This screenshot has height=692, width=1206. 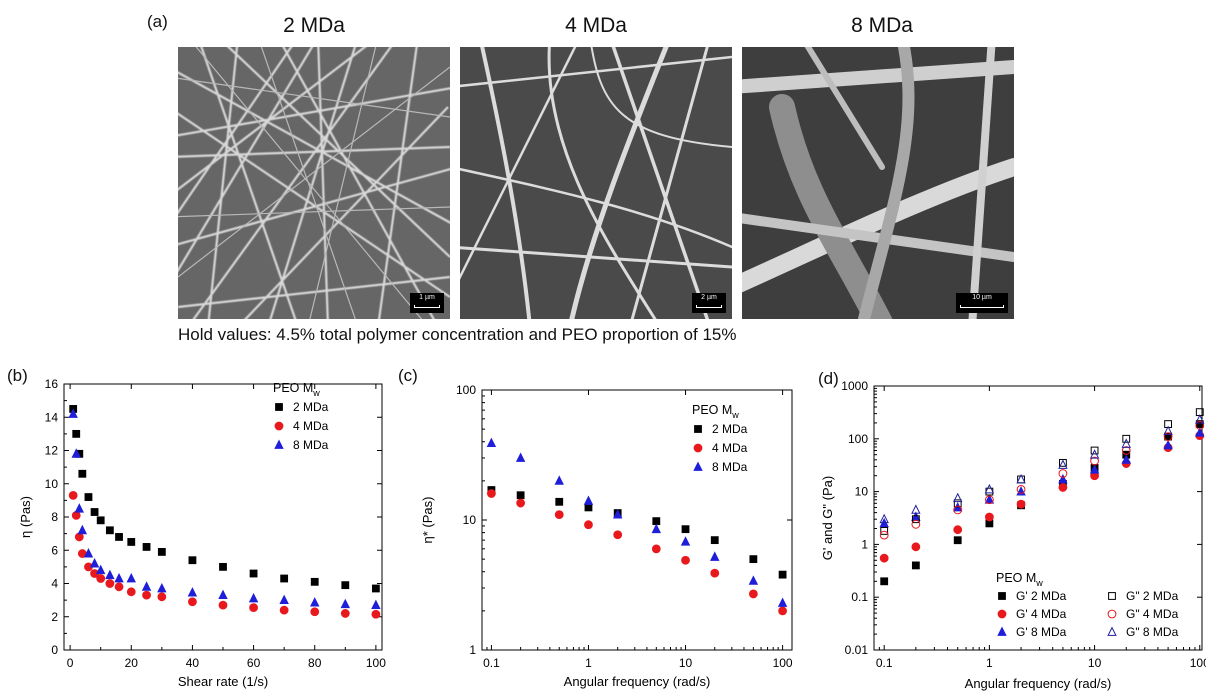 I want to click on image-title-2mda: 2 MDa, so click(x=314, y=25).